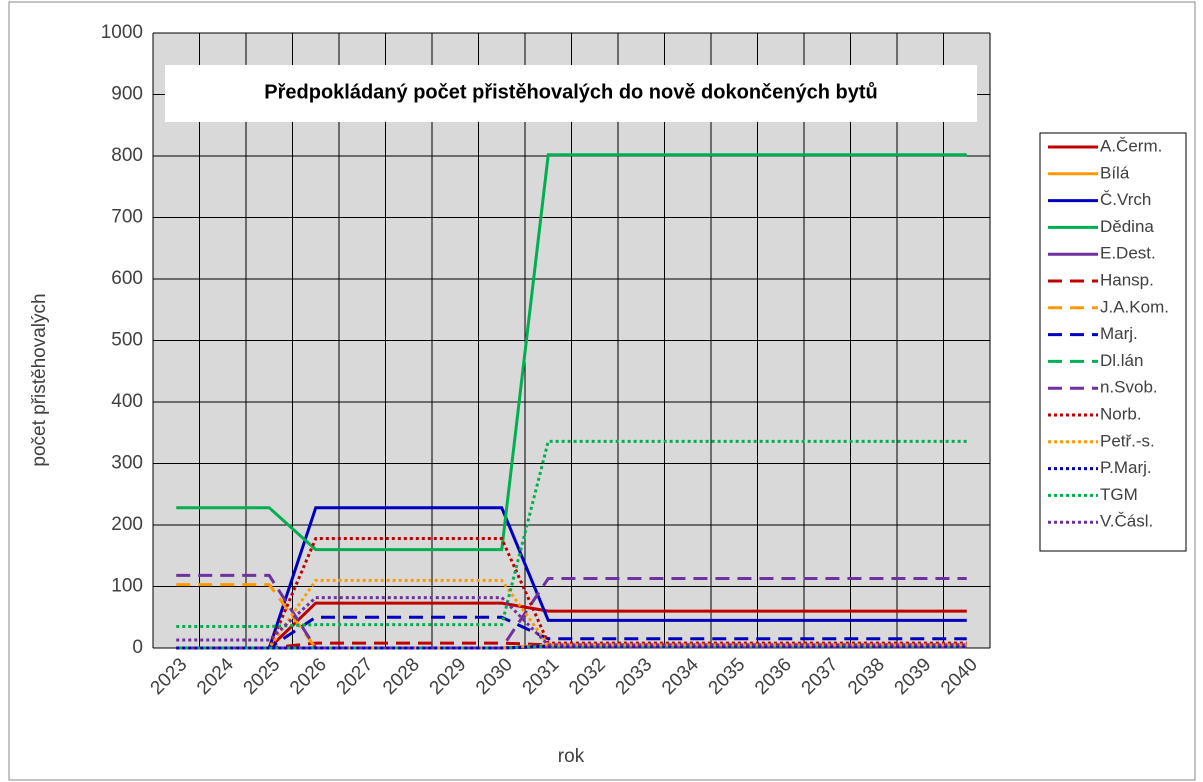  Describe the element at coordinates (127, 94) in the screenshot. I see `y-tick-label: 900` at that location.